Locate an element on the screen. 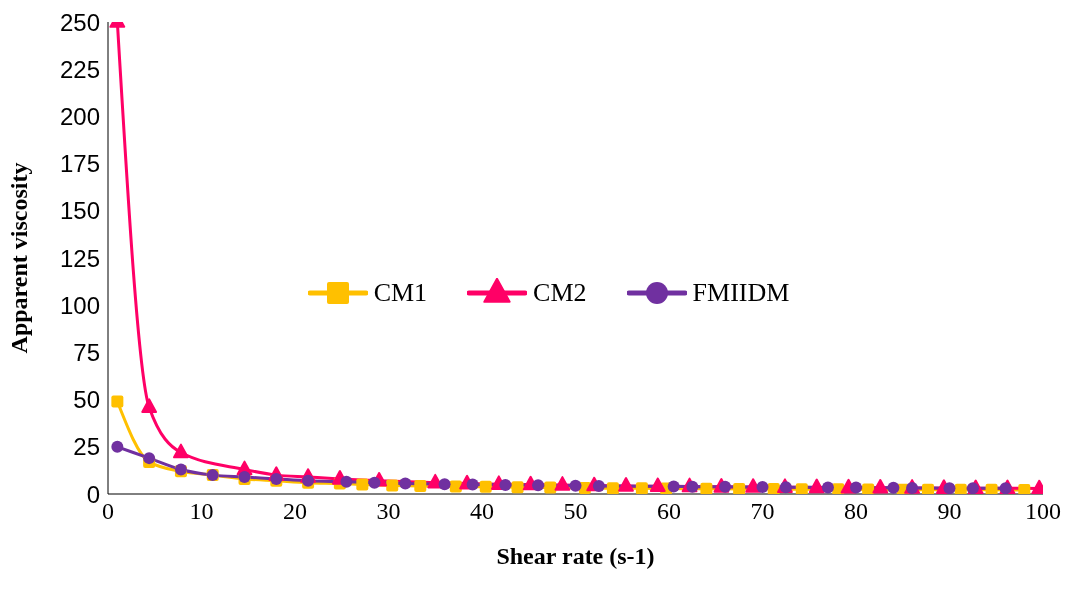  x-tick-label: 10 is located at coordinates (201, 511).